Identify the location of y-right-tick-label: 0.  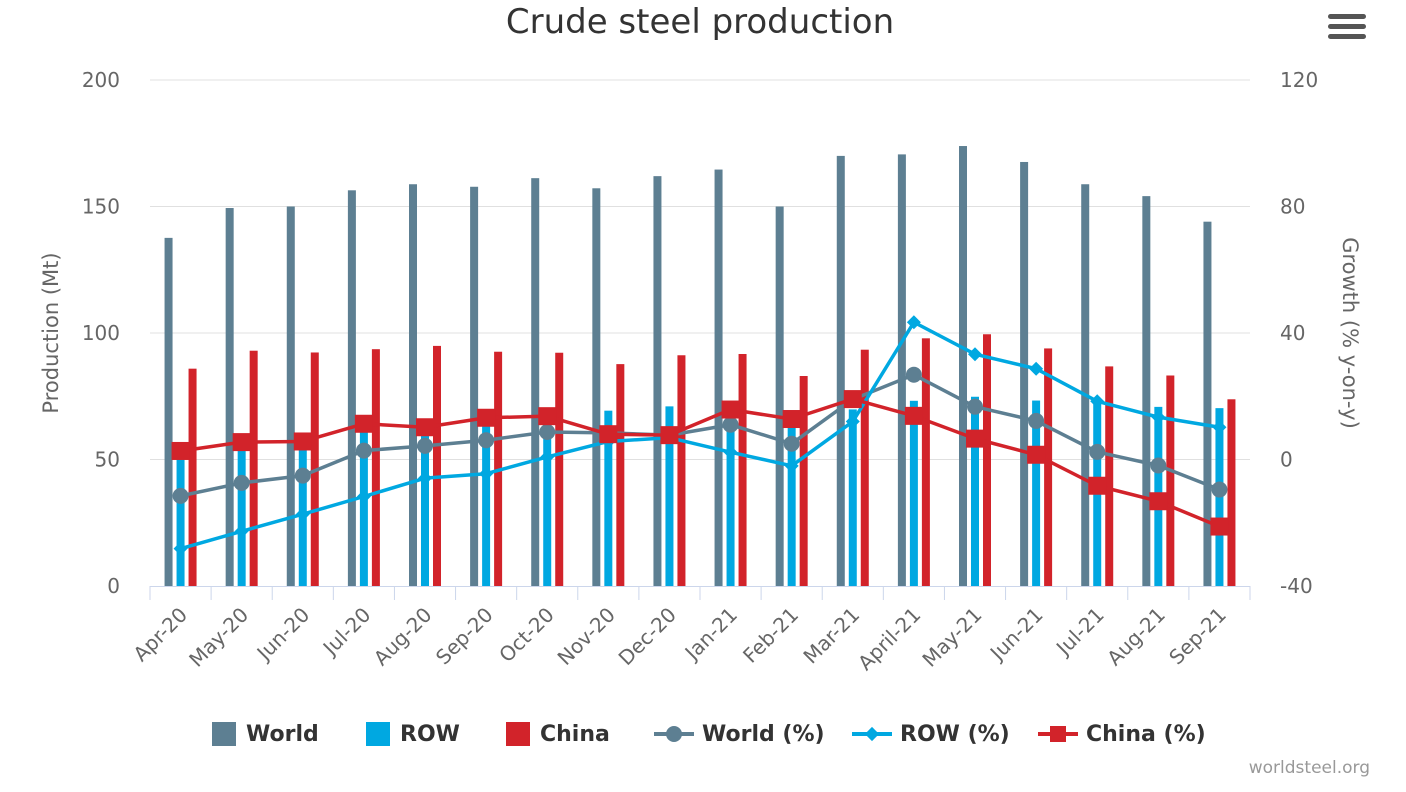
(1286, 460).